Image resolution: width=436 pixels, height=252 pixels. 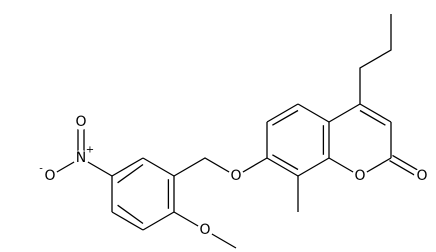 I want to click on atom-charge: -, so click(x=41, y=169).